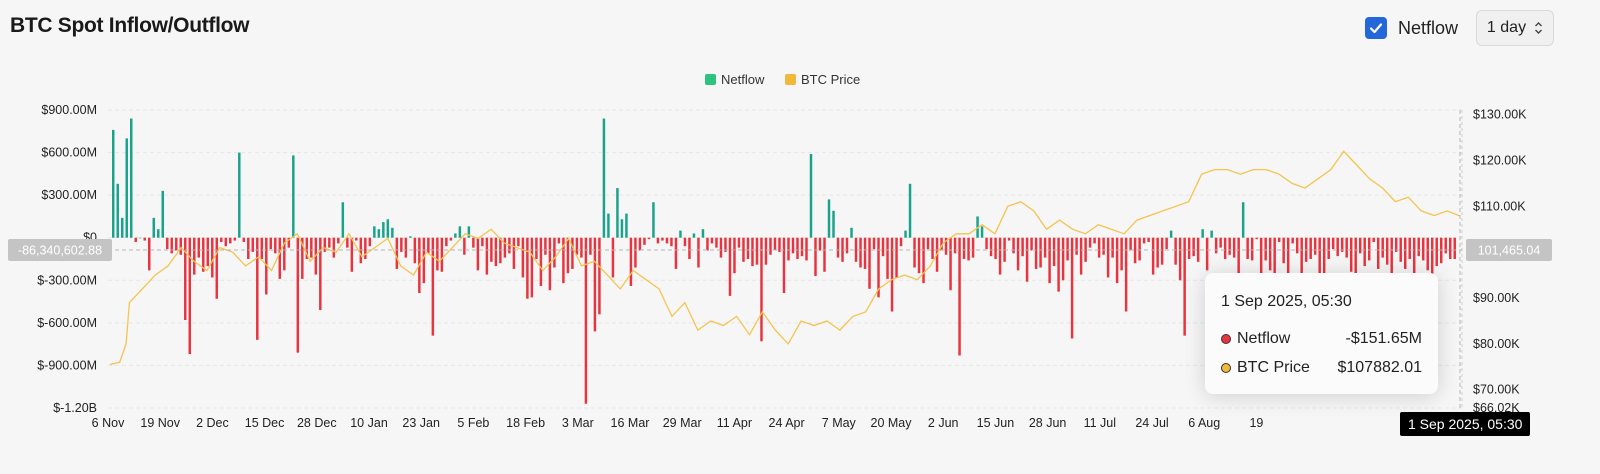 This screenshot has width=1600, height=474. I want to click on interval-select: 1 day, so click(1515, 28).